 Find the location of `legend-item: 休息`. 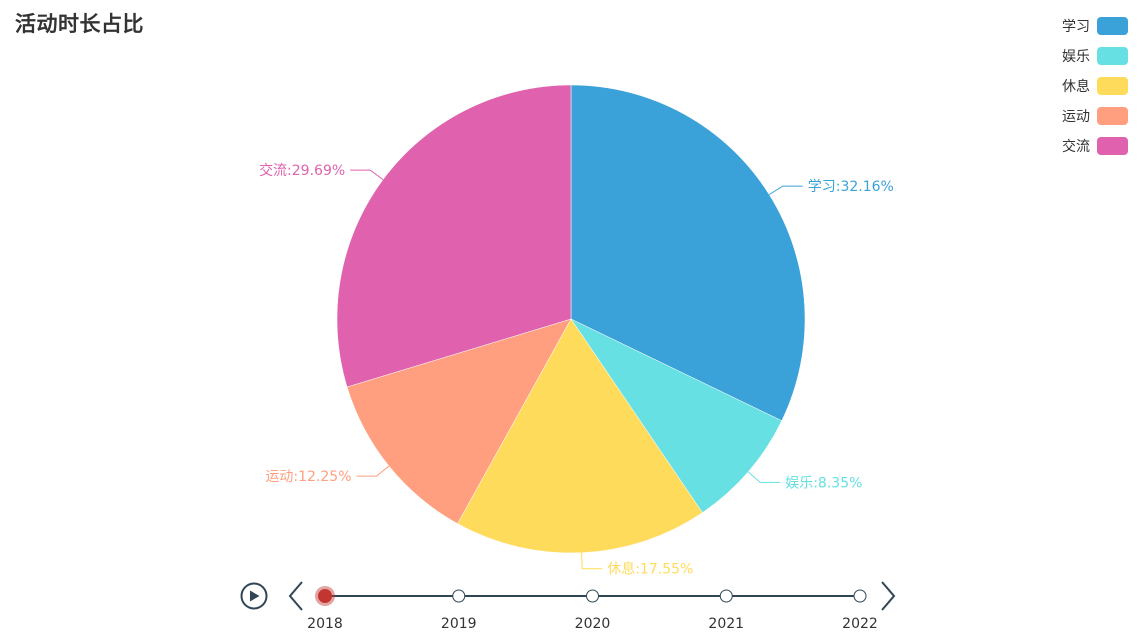

legend-item: 休息 is located at coordinates (1073, 86).